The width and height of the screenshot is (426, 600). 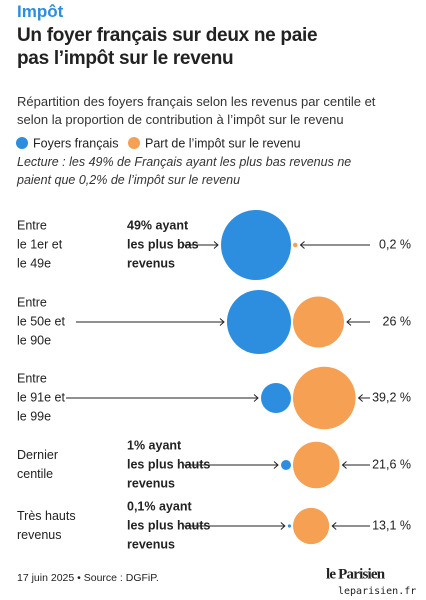 What do you see at coordinates (39, 535) in the screenshot?
I see `category-label: revenus` at bounding box center [39, 535].